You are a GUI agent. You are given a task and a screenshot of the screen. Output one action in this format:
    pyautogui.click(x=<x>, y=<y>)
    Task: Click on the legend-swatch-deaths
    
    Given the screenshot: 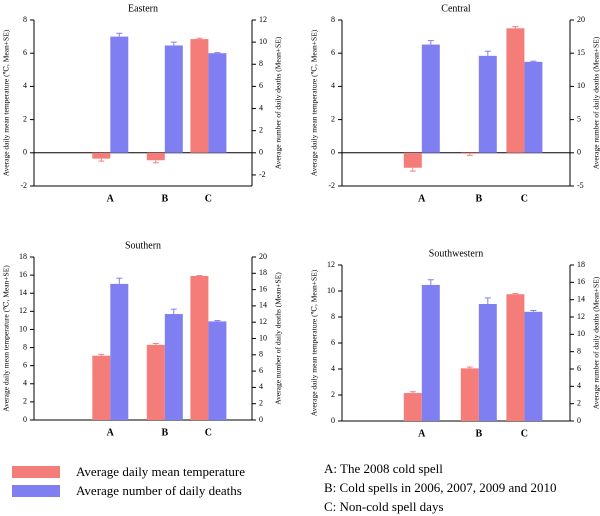 What is the action you would take?
    pyautogui.click(x=36, y=490)
    